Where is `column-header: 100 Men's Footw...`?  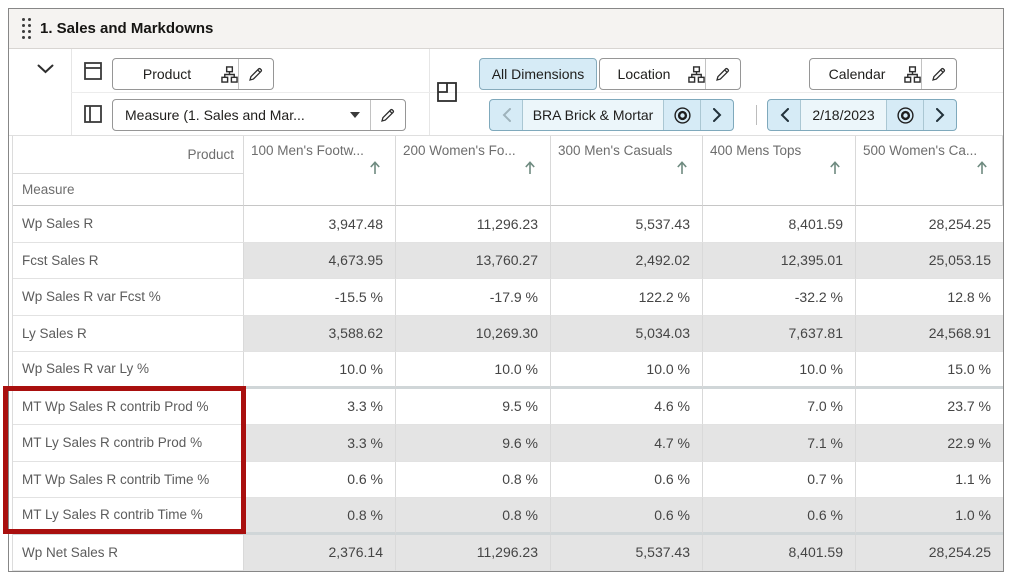
column-header: 100 Men's Footw... is located at coordinates (320, 171).